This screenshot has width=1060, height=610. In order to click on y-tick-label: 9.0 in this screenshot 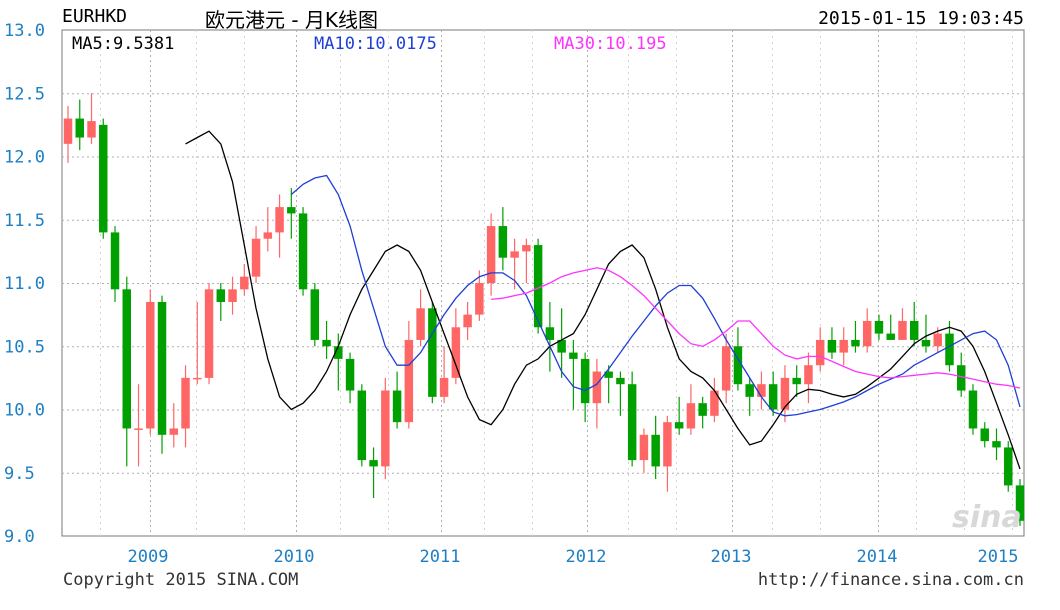, I will do `click(19, 537)`.